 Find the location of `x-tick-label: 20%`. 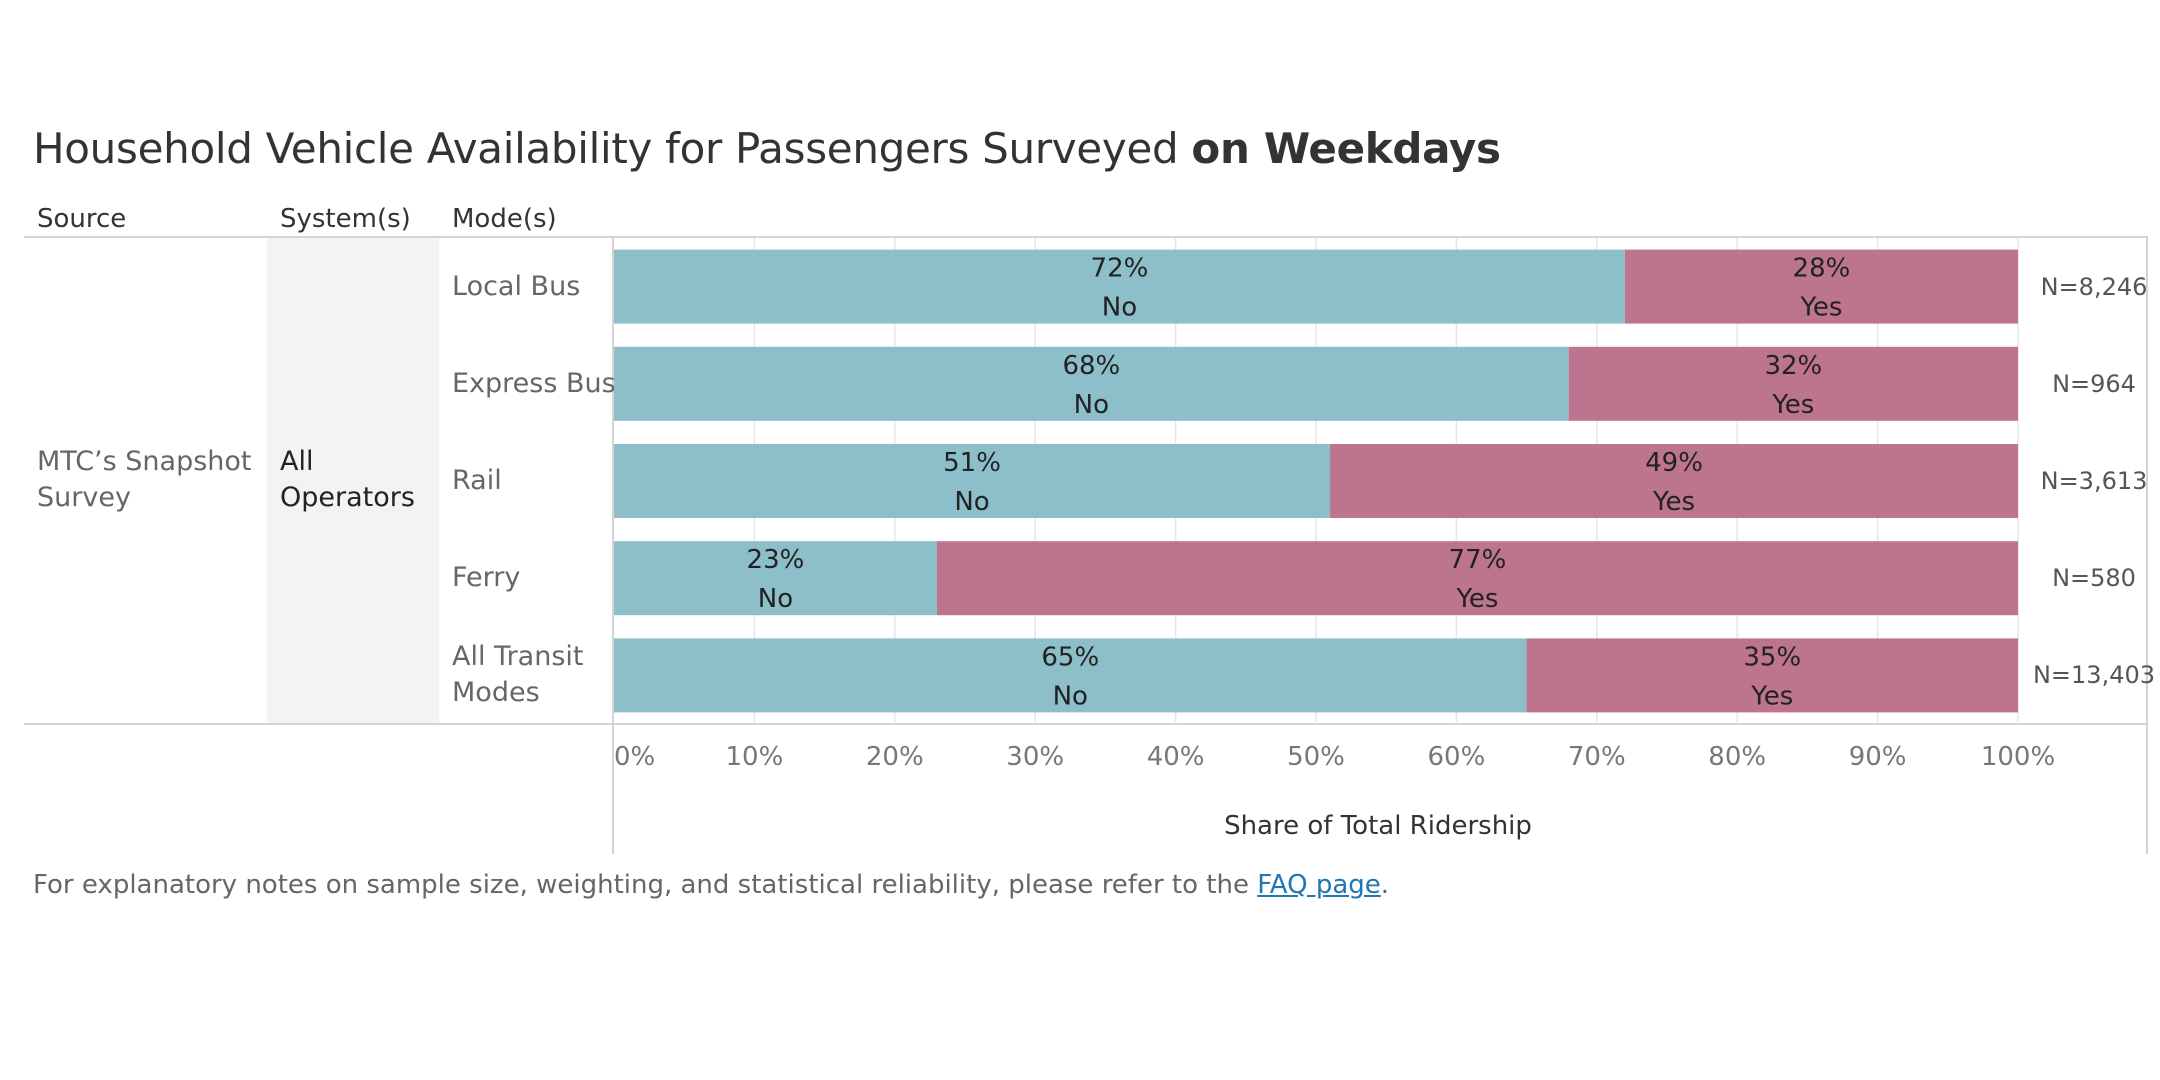

x-tick-label: 20% is located at coordinates (895, 757).